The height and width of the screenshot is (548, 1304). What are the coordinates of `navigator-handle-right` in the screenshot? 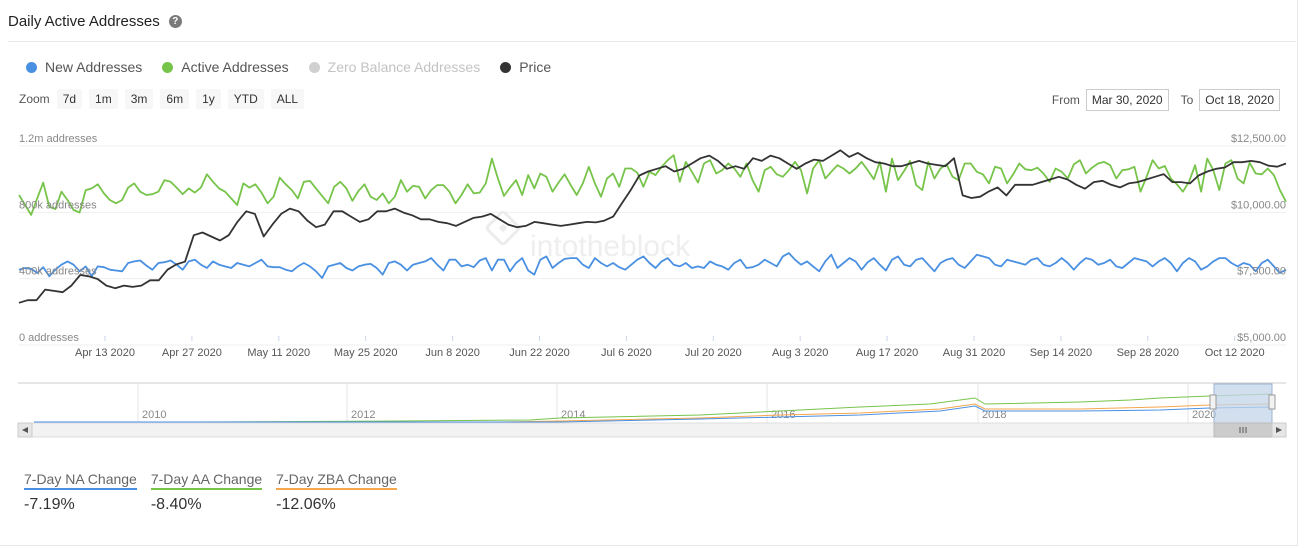 It's located at (1272, 402).